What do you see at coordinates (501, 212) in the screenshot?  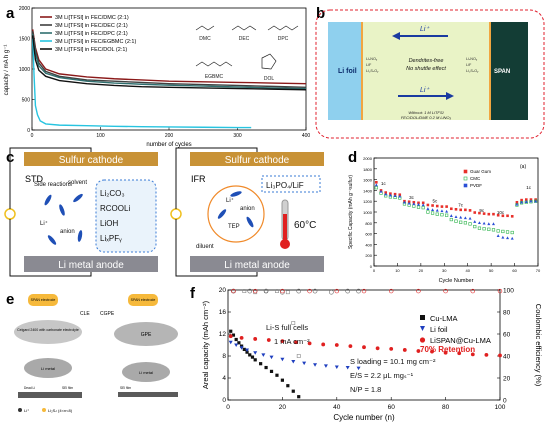 I see `rate-label: 10c` at bounding box center [501, 212].